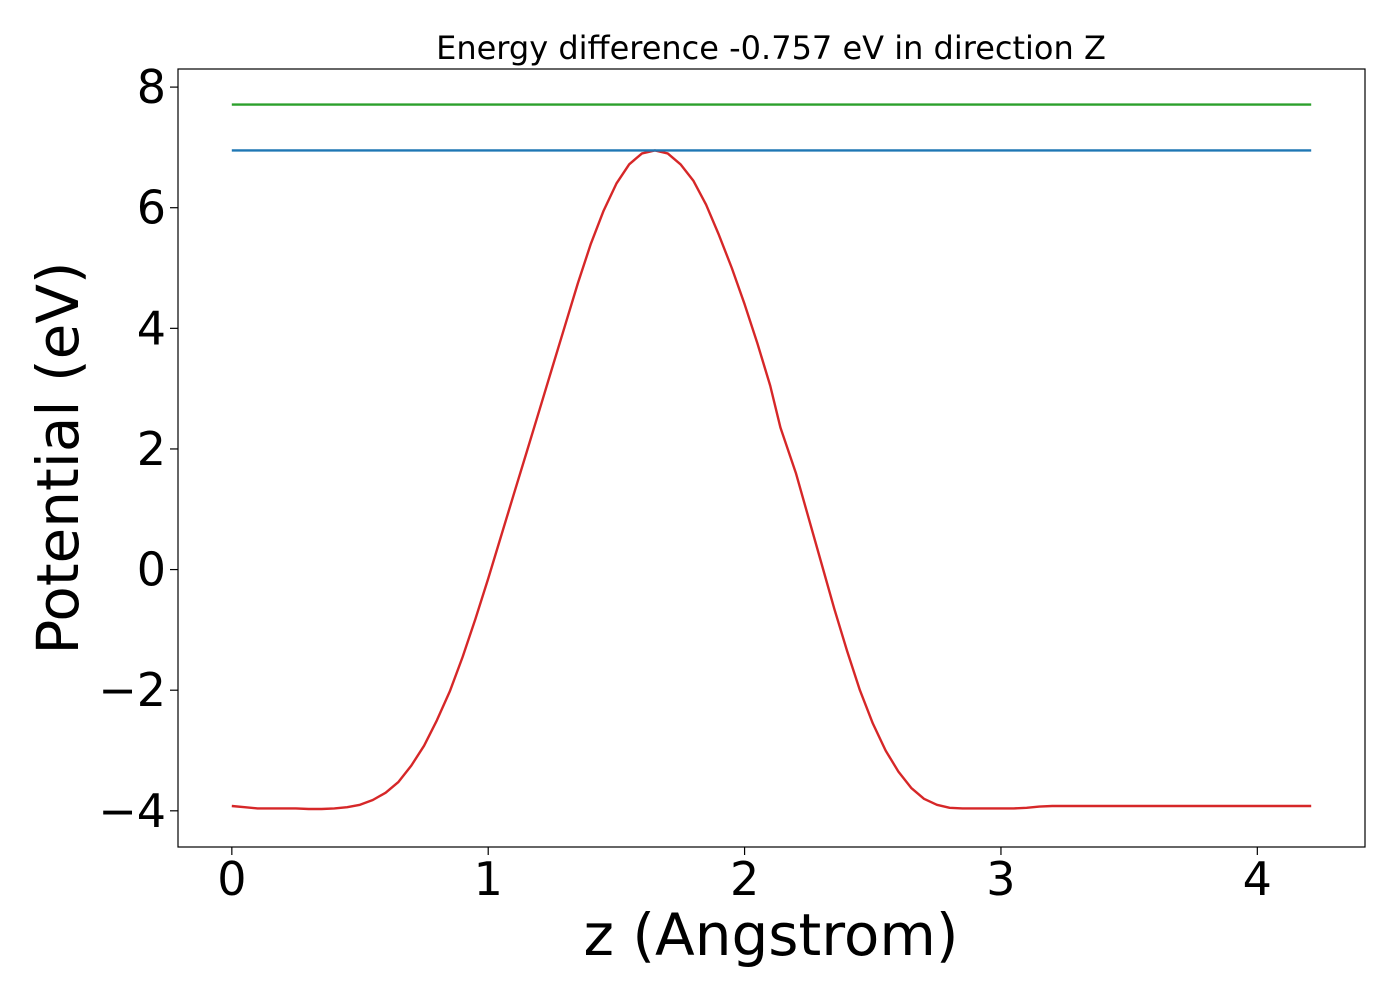 Image resolution: width=1400 pixels, height=1000 pixels. Describe the element at coordinates (58, 457) in the screenshot. I see `y-axis-label: Potential (eV)` at that location.